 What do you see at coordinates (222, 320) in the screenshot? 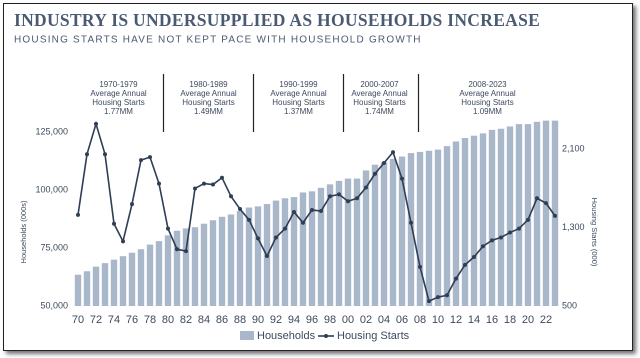
I see `x-tick-label: 86` at bounding box center [222, 320].